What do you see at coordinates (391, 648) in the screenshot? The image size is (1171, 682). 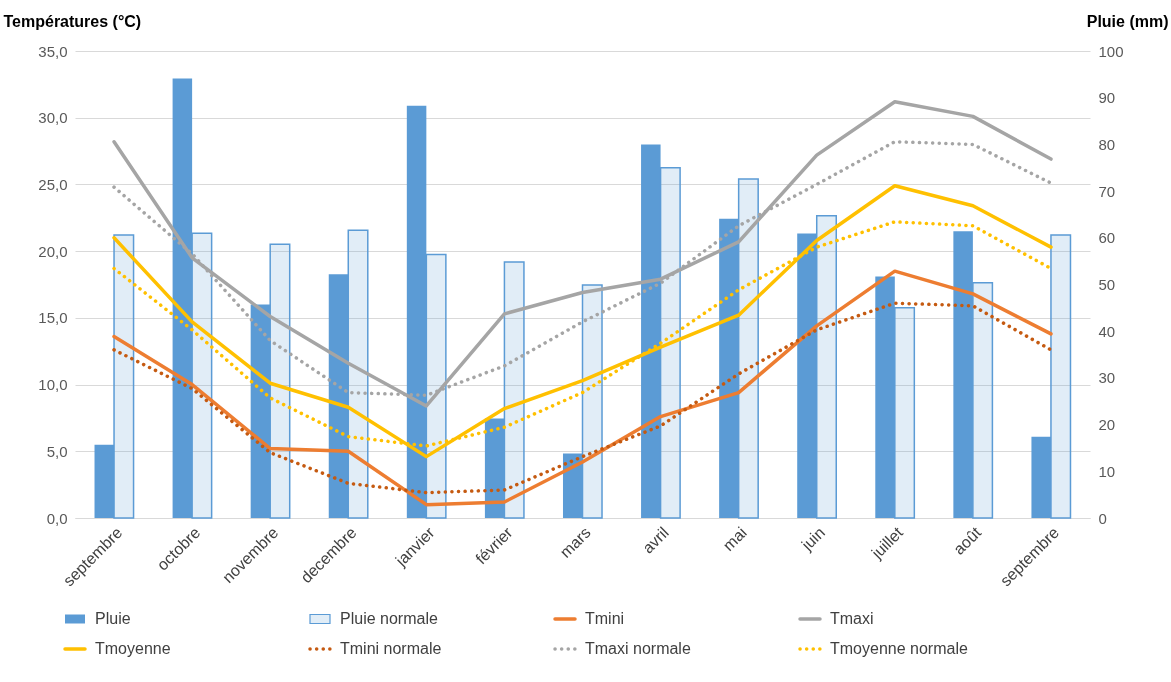 I see `legend-label: Tmini normale` at bounding box center [391, 648].